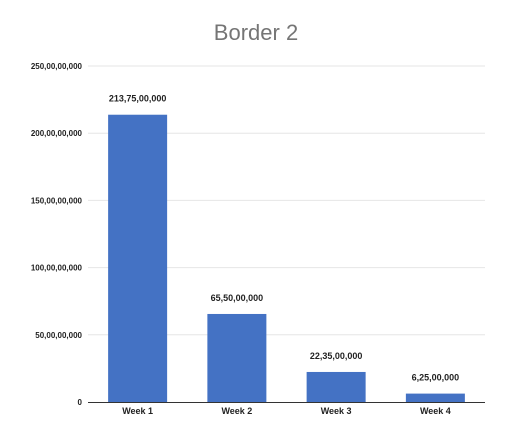 The width and height of the screenshot is (505, 437). What do you see at coordinates (236, 411) in the screenshot?
I see `x-tick-label: Week 2` at bounding box center [236, 411].